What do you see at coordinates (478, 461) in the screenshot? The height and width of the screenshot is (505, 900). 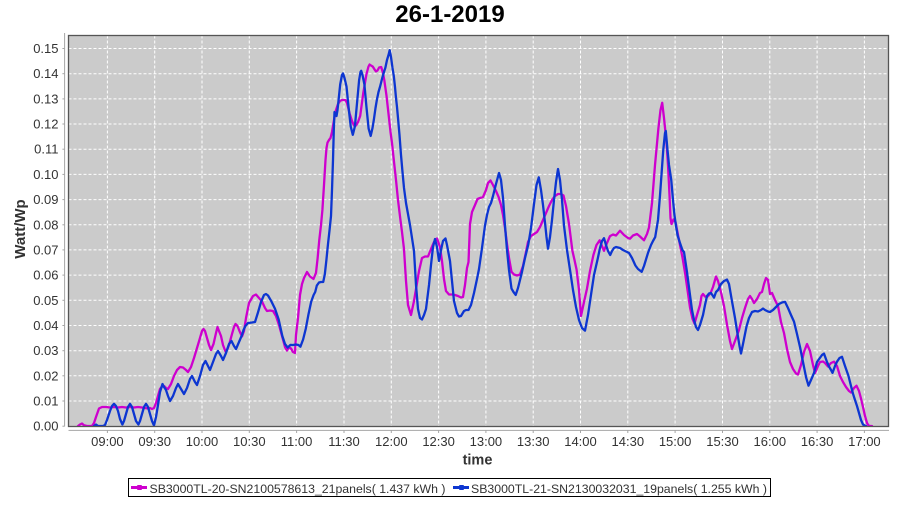 I see `svg-text: time` at bounding box center [478, 461].